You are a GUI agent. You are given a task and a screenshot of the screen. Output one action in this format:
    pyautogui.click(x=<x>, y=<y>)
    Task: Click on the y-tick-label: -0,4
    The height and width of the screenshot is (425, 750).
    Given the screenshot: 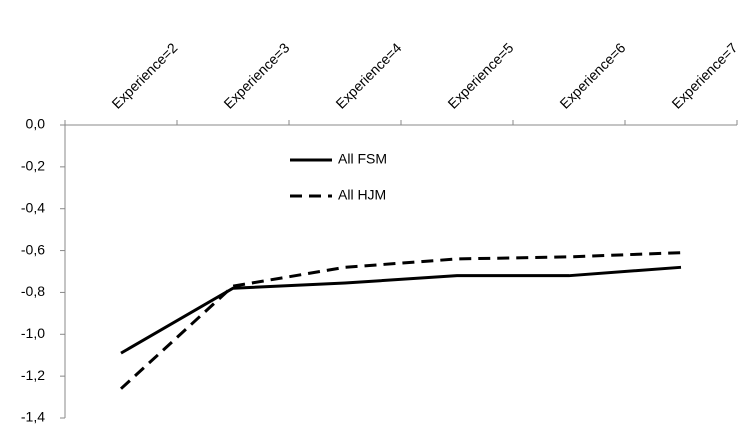 What is the action you would take?
    pyautogui.click(x=33, y=207)
    